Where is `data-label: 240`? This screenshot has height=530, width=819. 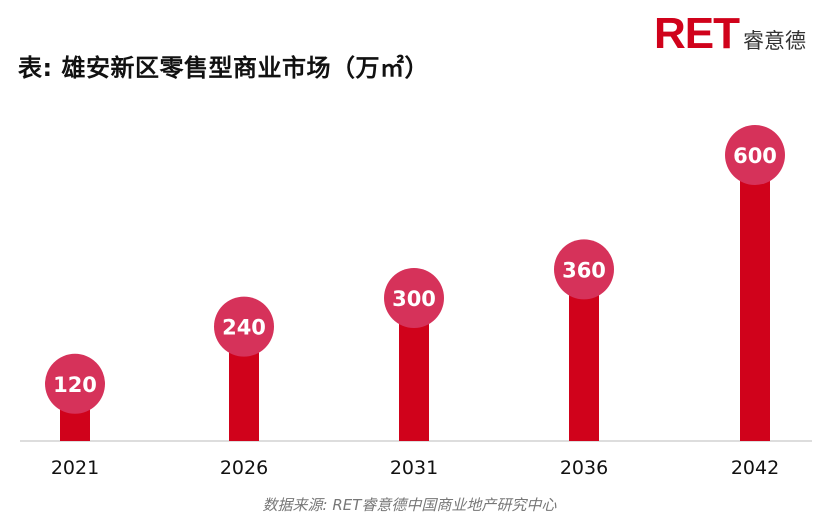
data-label: 240 is located at coordinates (244, 328).